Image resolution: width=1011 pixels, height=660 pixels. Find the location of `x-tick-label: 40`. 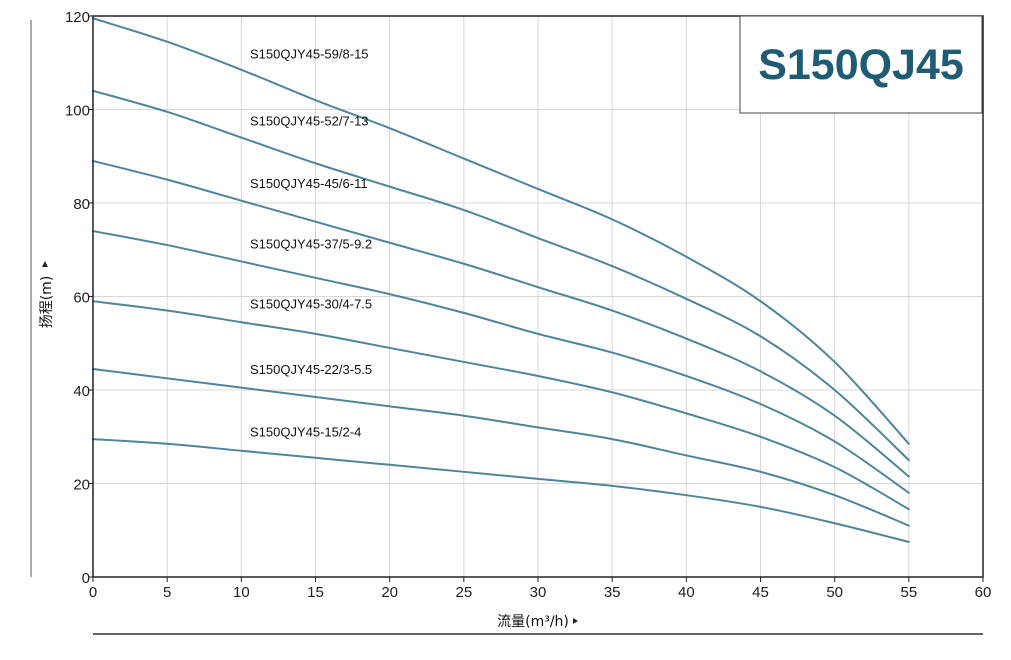

x-tick-label: 40 is located at coordinates (686, 592).